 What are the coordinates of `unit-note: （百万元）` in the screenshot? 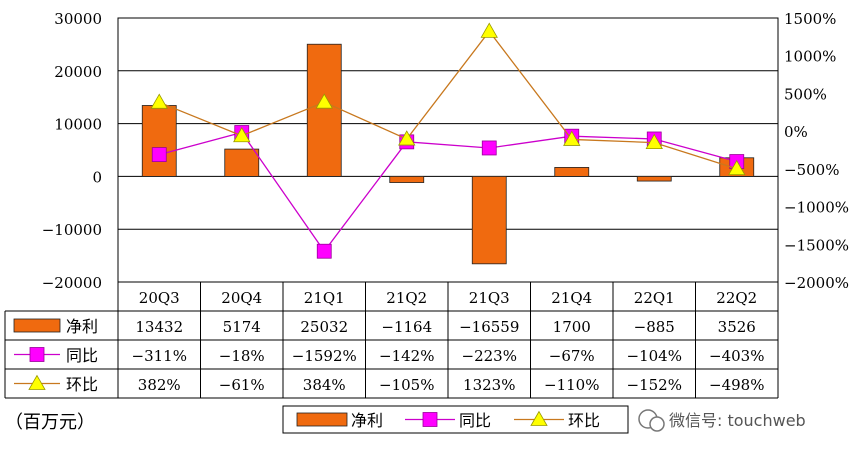 It's located at (50, 422).